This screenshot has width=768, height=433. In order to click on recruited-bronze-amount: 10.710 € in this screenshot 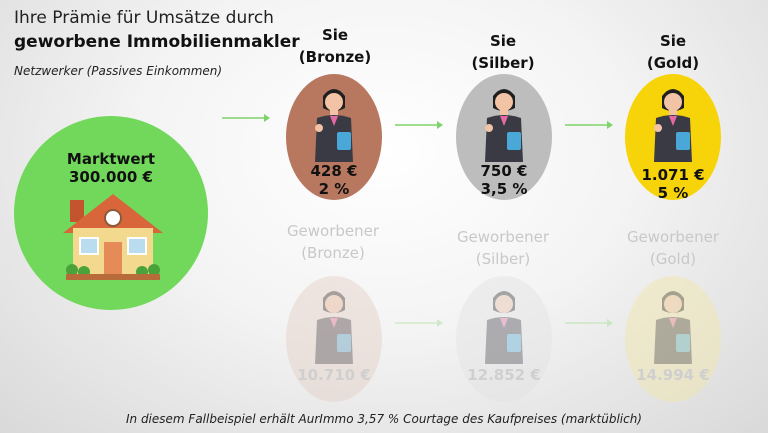, I will do `click(334, 375)`.